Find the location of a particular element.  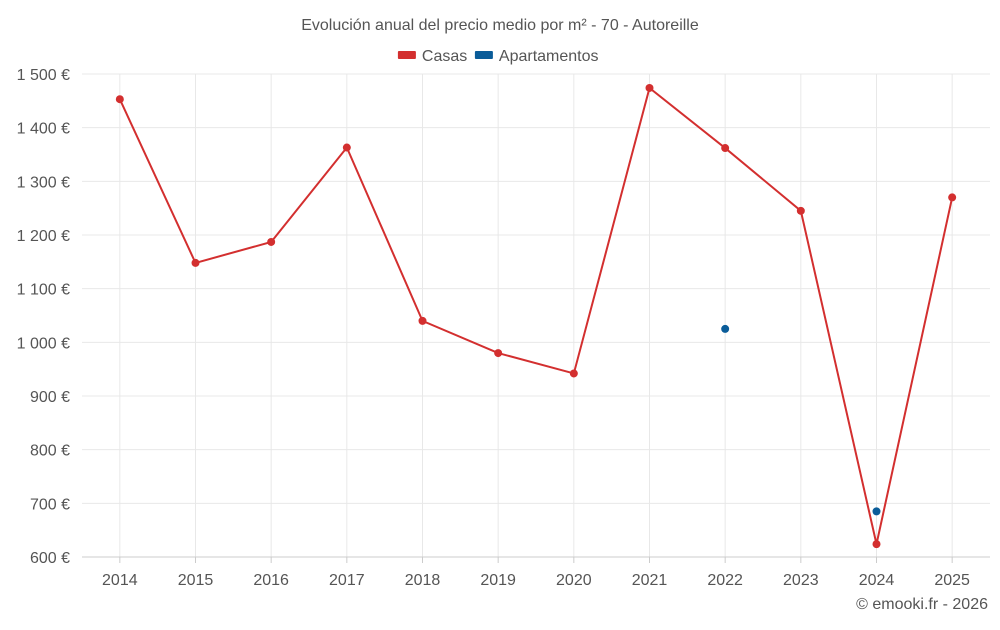

legend-label: Apartamentos is located at coordinates (549, 56).